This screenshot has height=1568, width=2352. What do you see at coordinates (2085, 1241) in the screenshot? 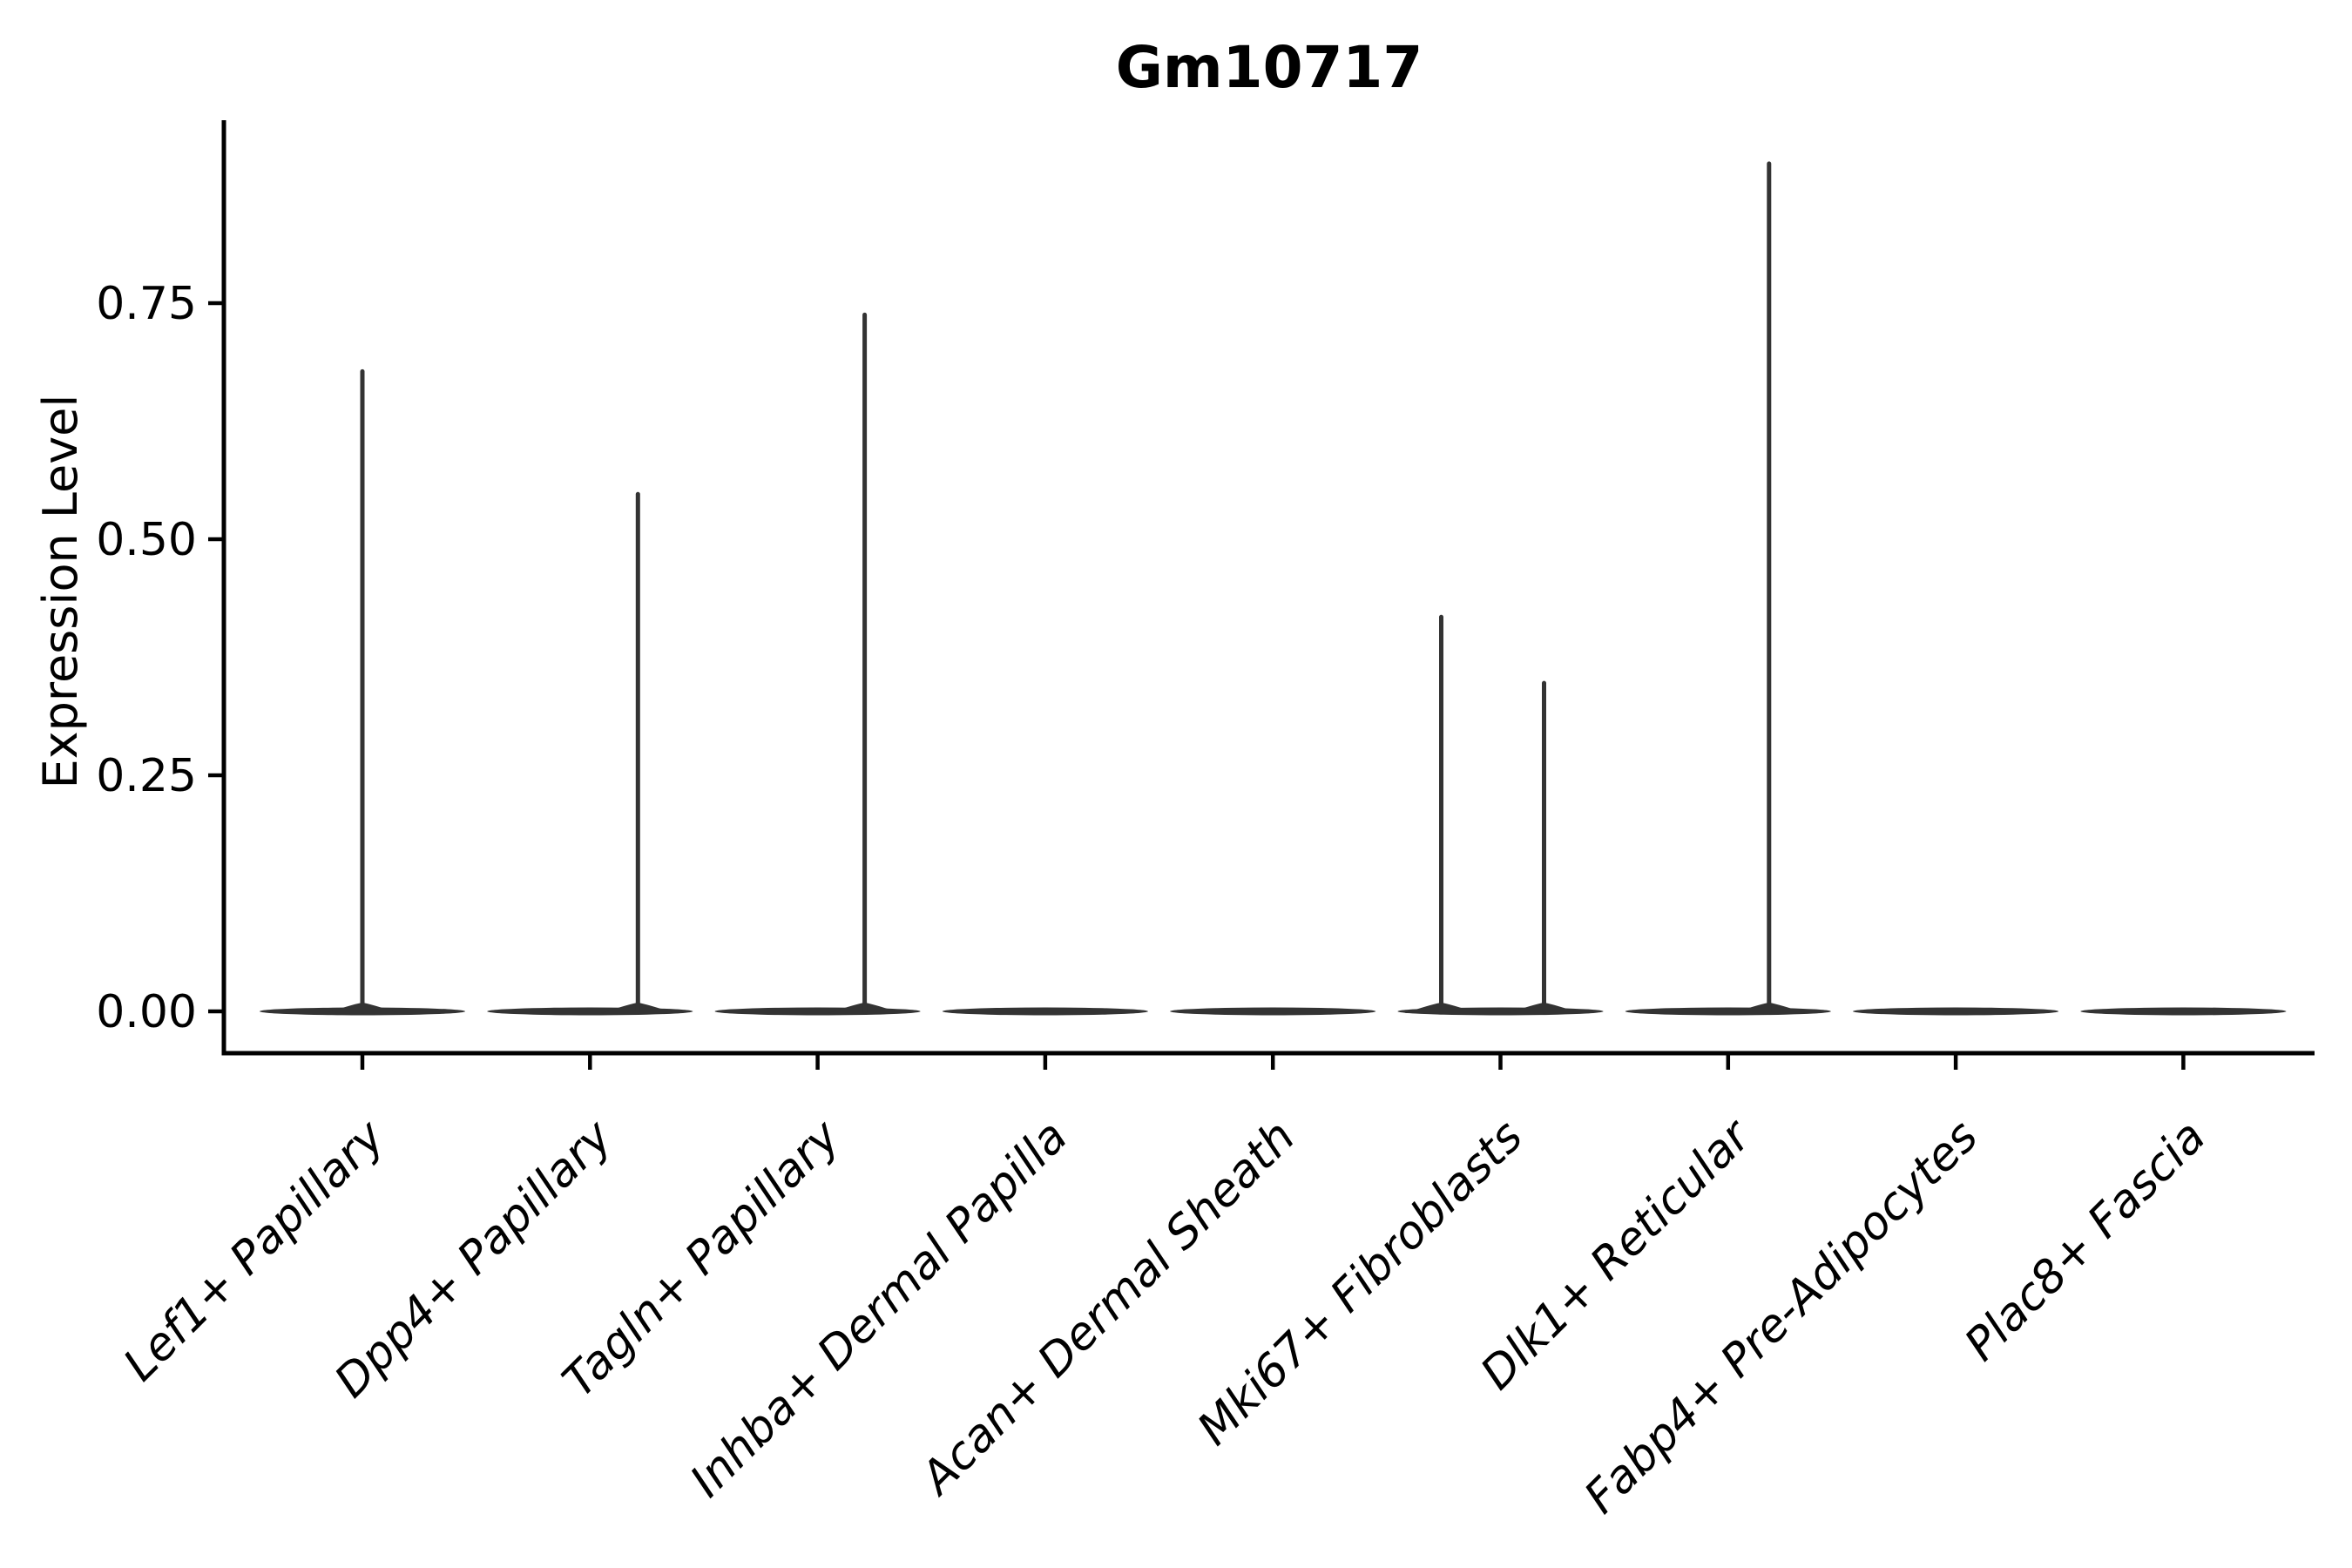
I see `x-axis-label: Plac8+ Fascia` at bounding box center [2085, 1241].